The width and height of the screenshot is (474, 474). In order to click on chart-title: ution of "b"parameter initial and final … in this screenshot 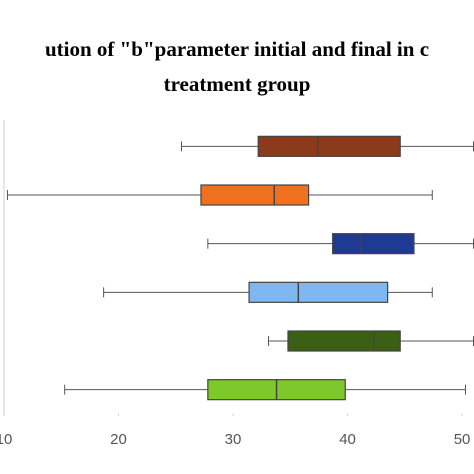, I will do `click(237, 49)`.